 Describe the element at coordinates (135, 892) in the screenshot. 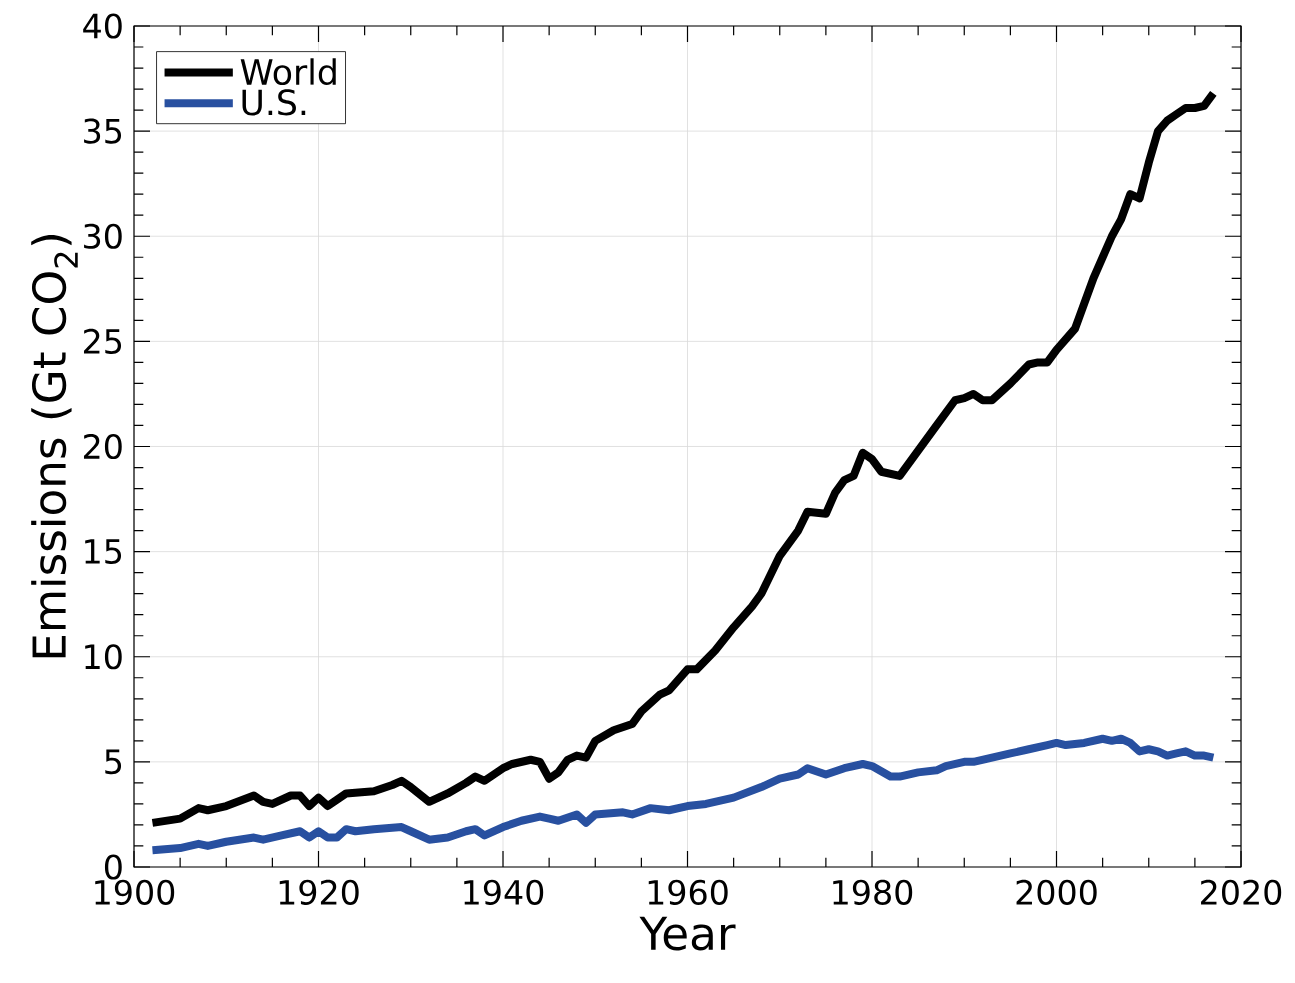

I see `x-tick-label: 1900` at that location.